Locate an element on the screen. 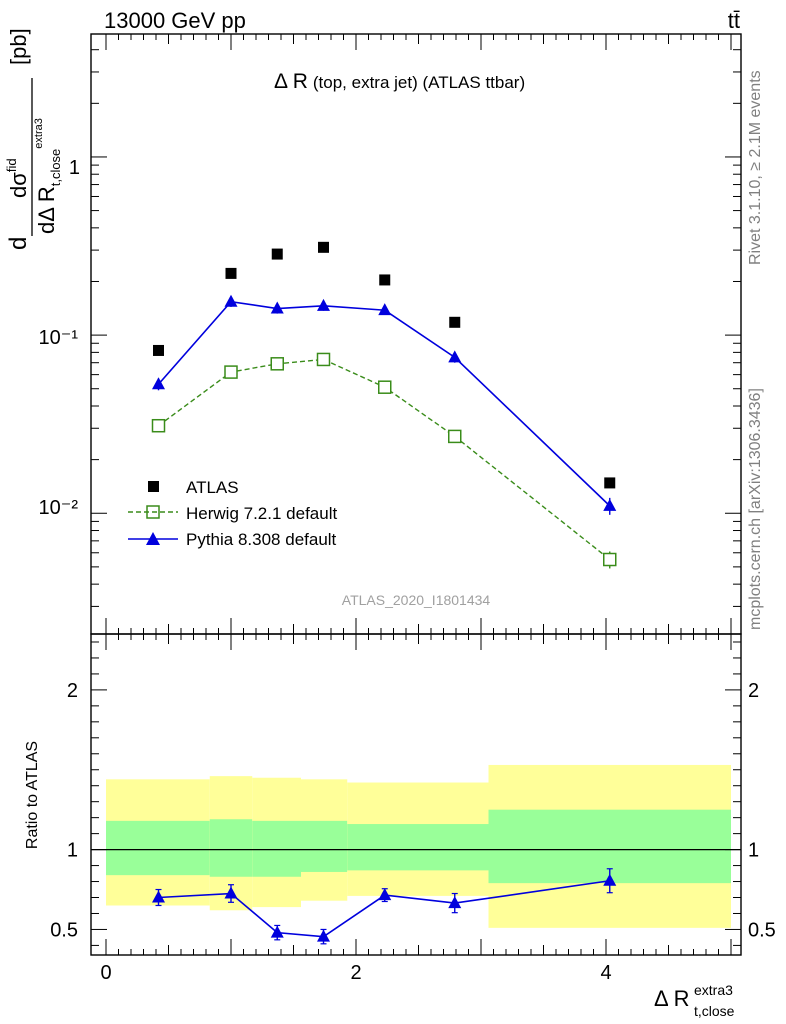  x-label-sub: t,close is located at coordinates (714, 1011).